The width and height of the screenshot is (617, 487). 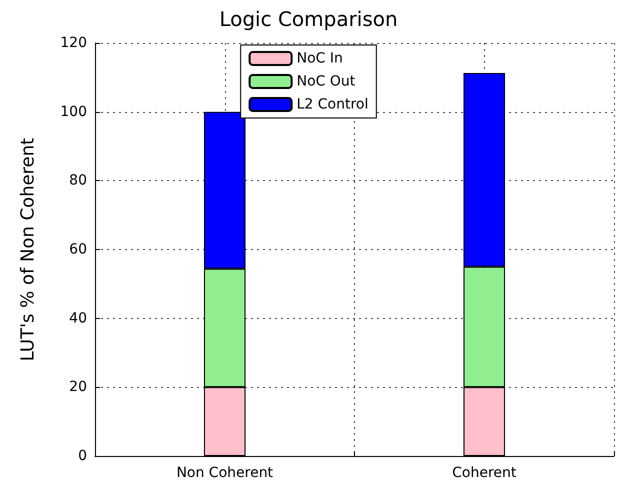 What do you see at coordinates (326, 82) in the screenshot?
I see `legend-label: NoC Out` at bounding box center [326, 82].